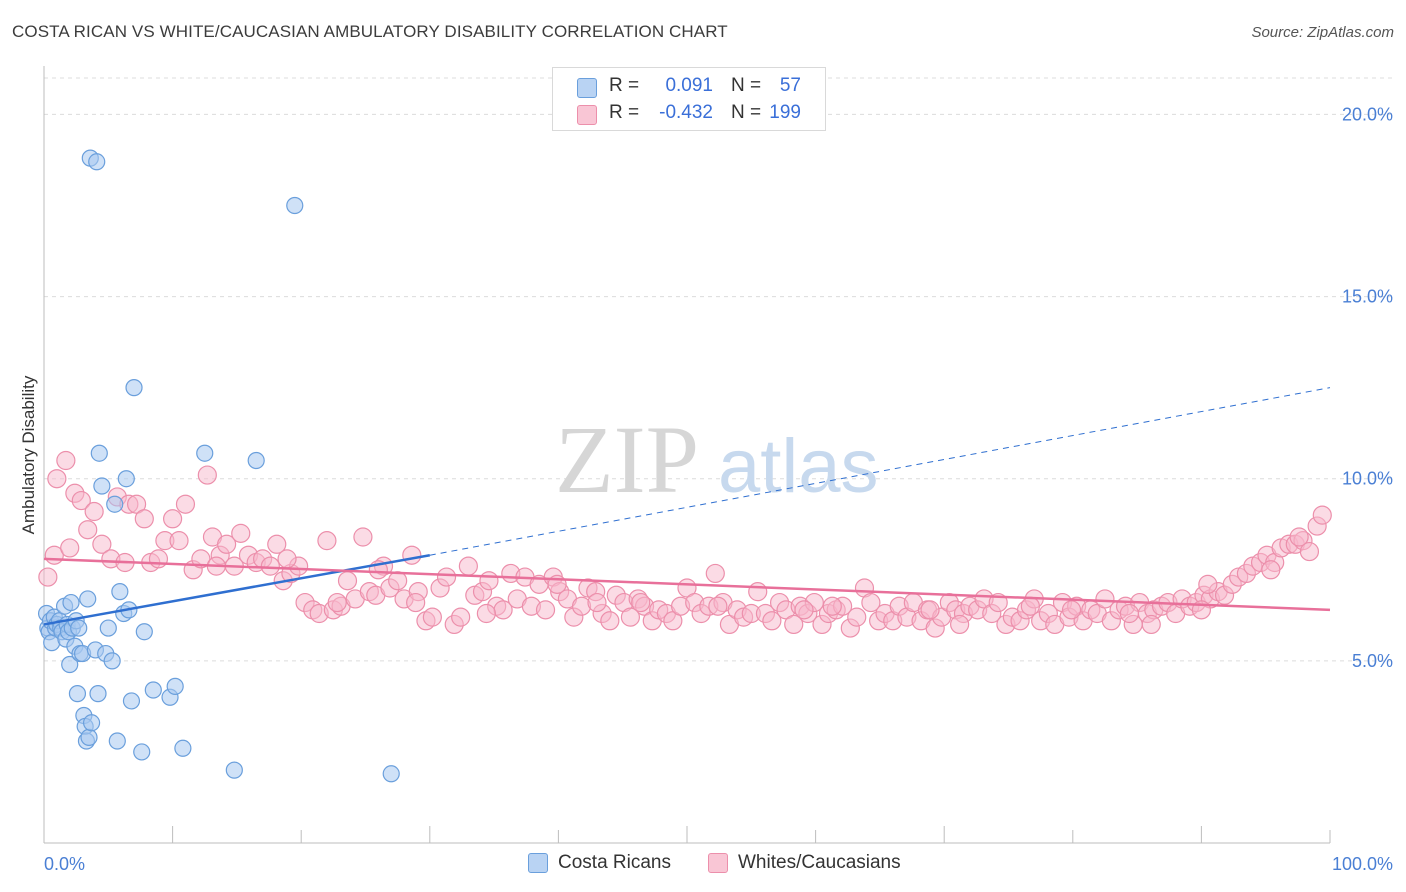 This screenshot has height=892, width=1406. I want to click on legend-n-value: 199, so click(785, 112).